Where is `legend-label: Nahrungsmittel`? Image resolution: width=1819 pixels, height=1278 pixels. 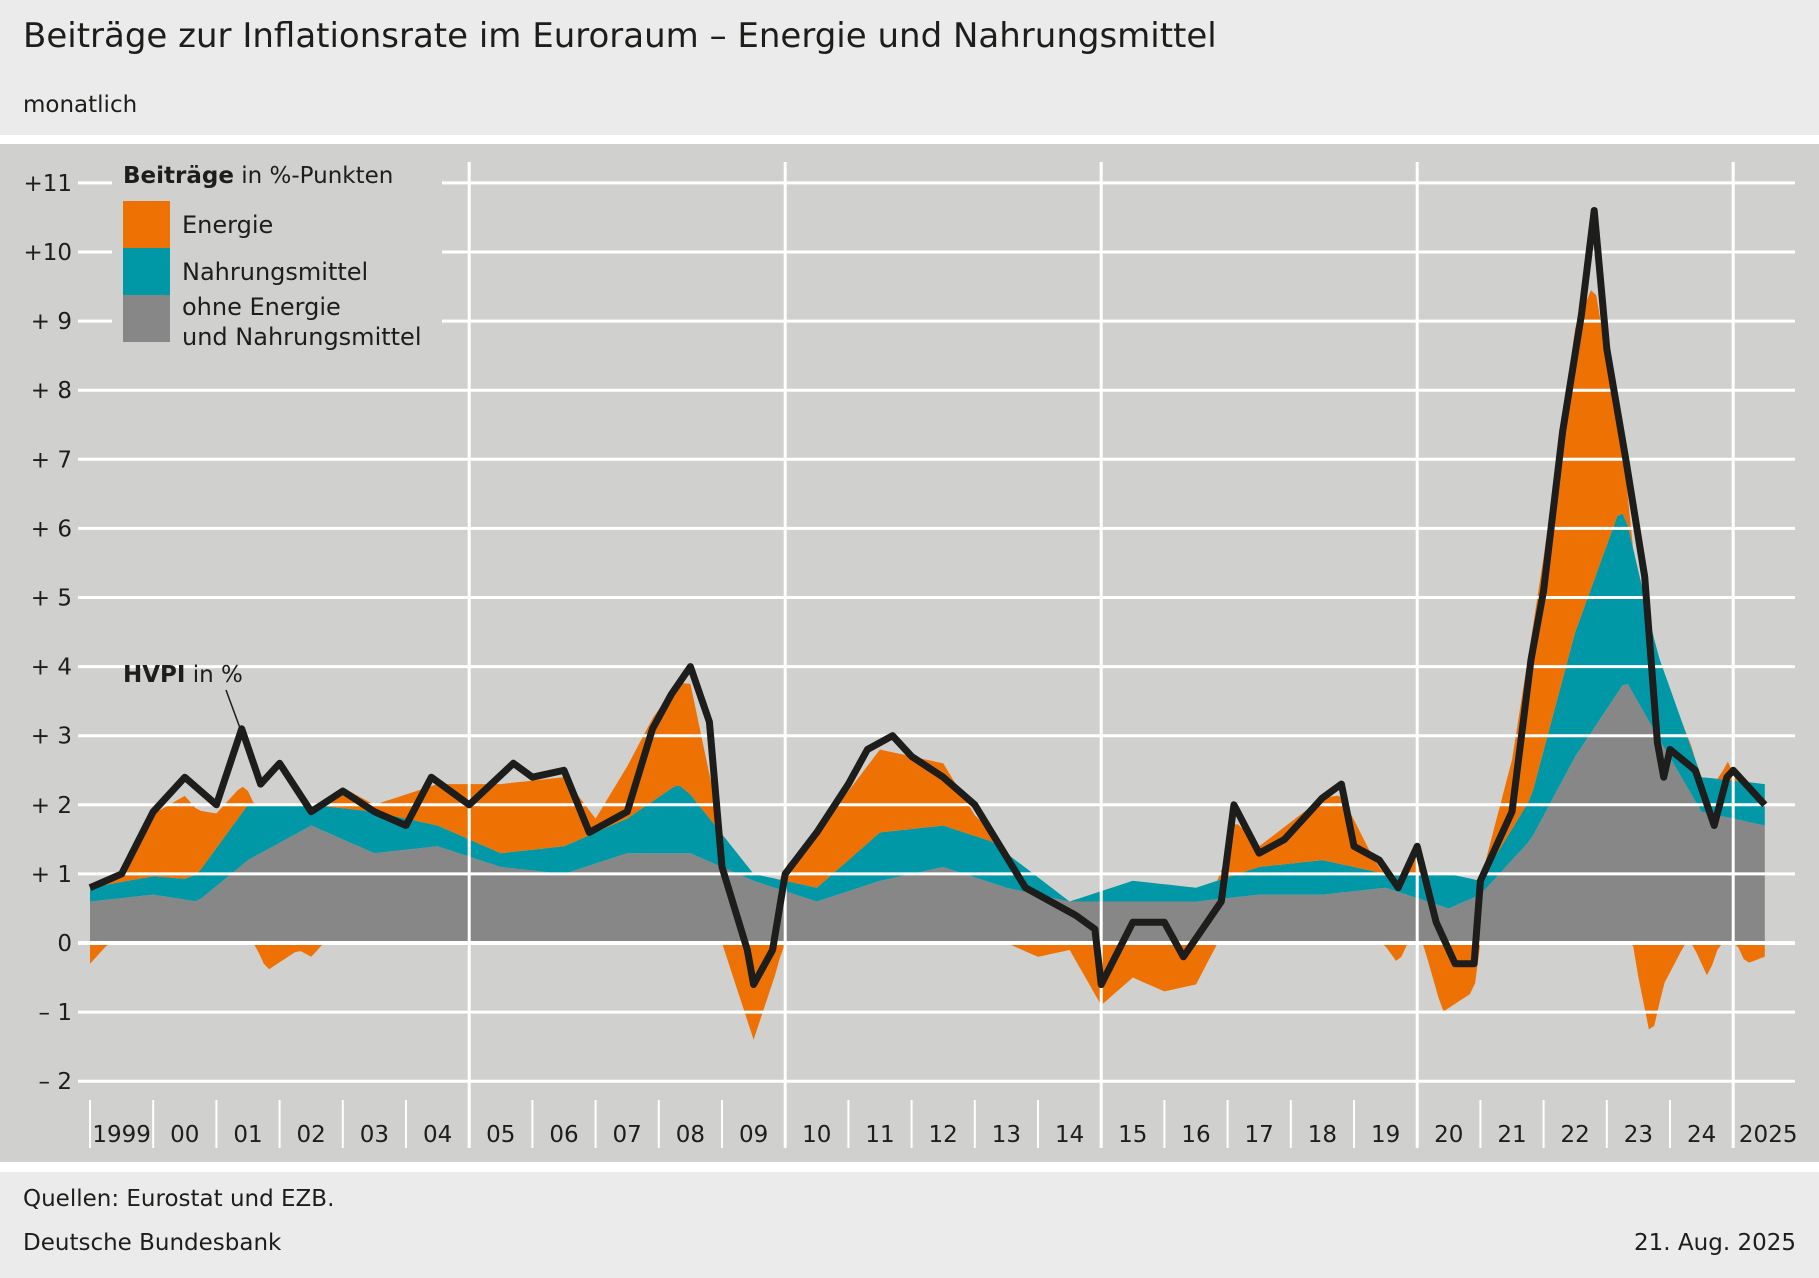
legend-label: Nahrungsmittel is located at coordinates (275, 272).